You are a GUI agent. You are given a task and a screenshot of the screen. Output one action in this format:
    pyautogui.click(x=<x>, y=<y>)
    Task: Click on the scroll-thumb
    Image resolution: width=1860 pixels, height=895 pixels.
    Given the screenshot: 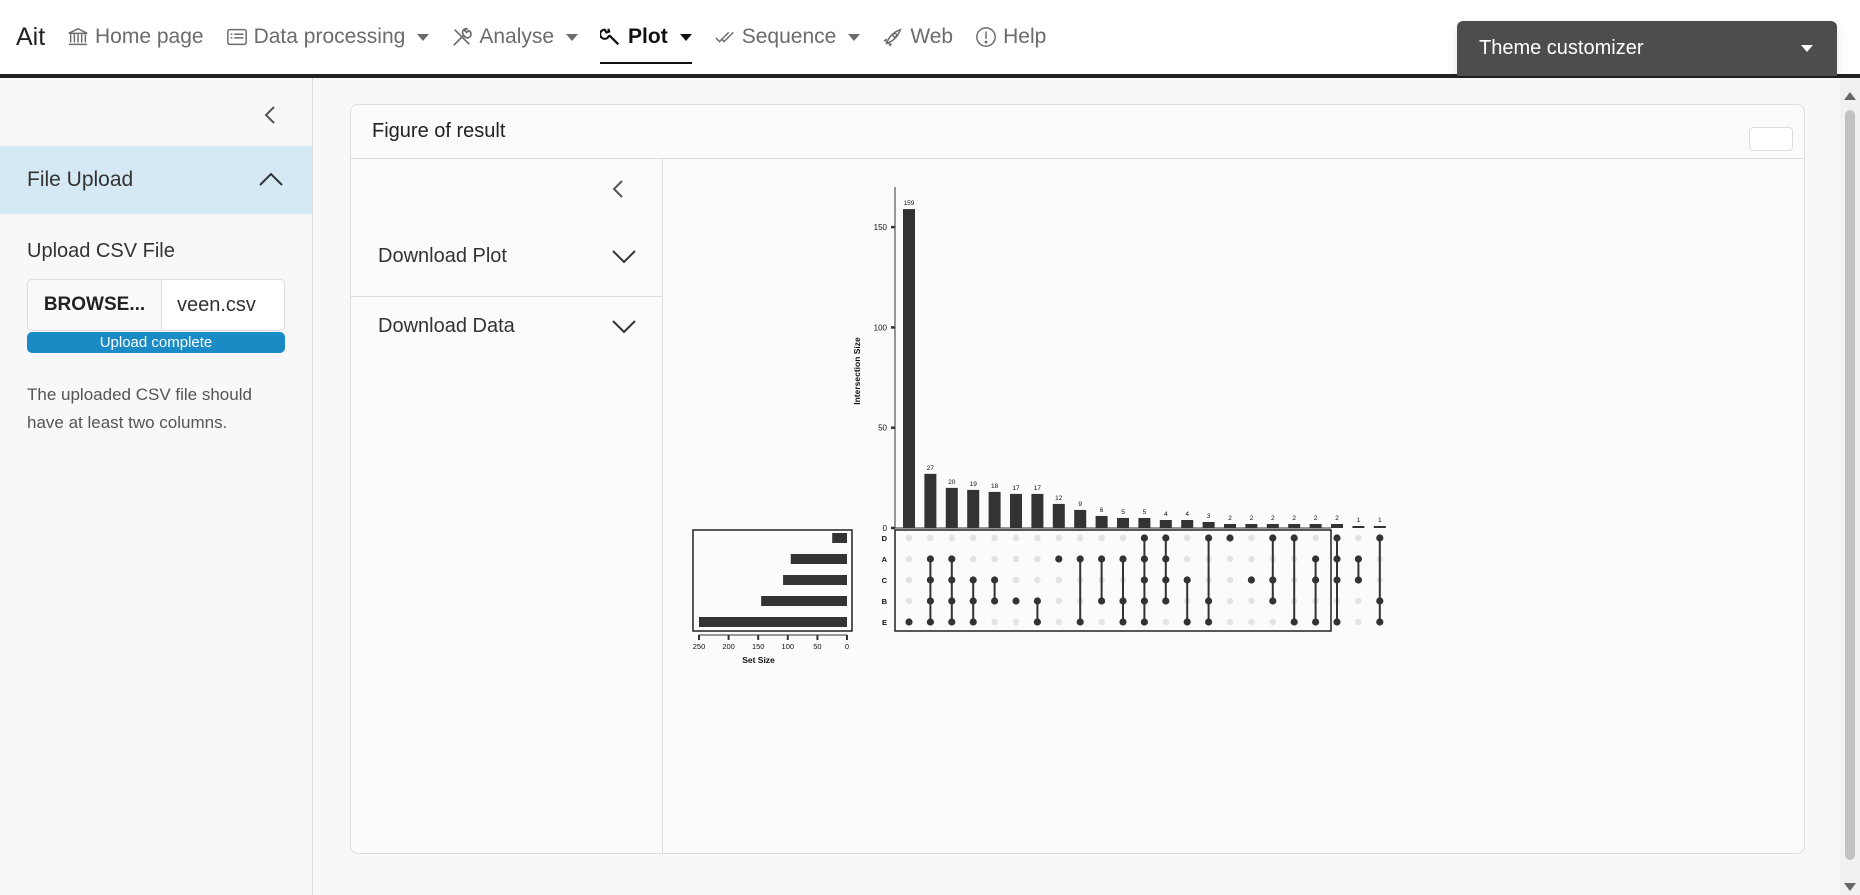 What is the action you would take?
    pyautogui.click(x=1850, y=485)
    